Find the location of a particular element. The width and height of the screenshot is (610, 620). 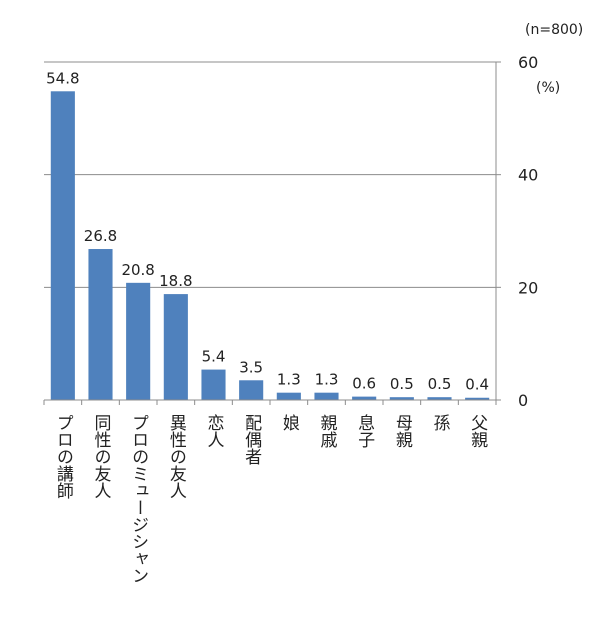

y-tick-label: 20 is located at coordinates (528, 287).